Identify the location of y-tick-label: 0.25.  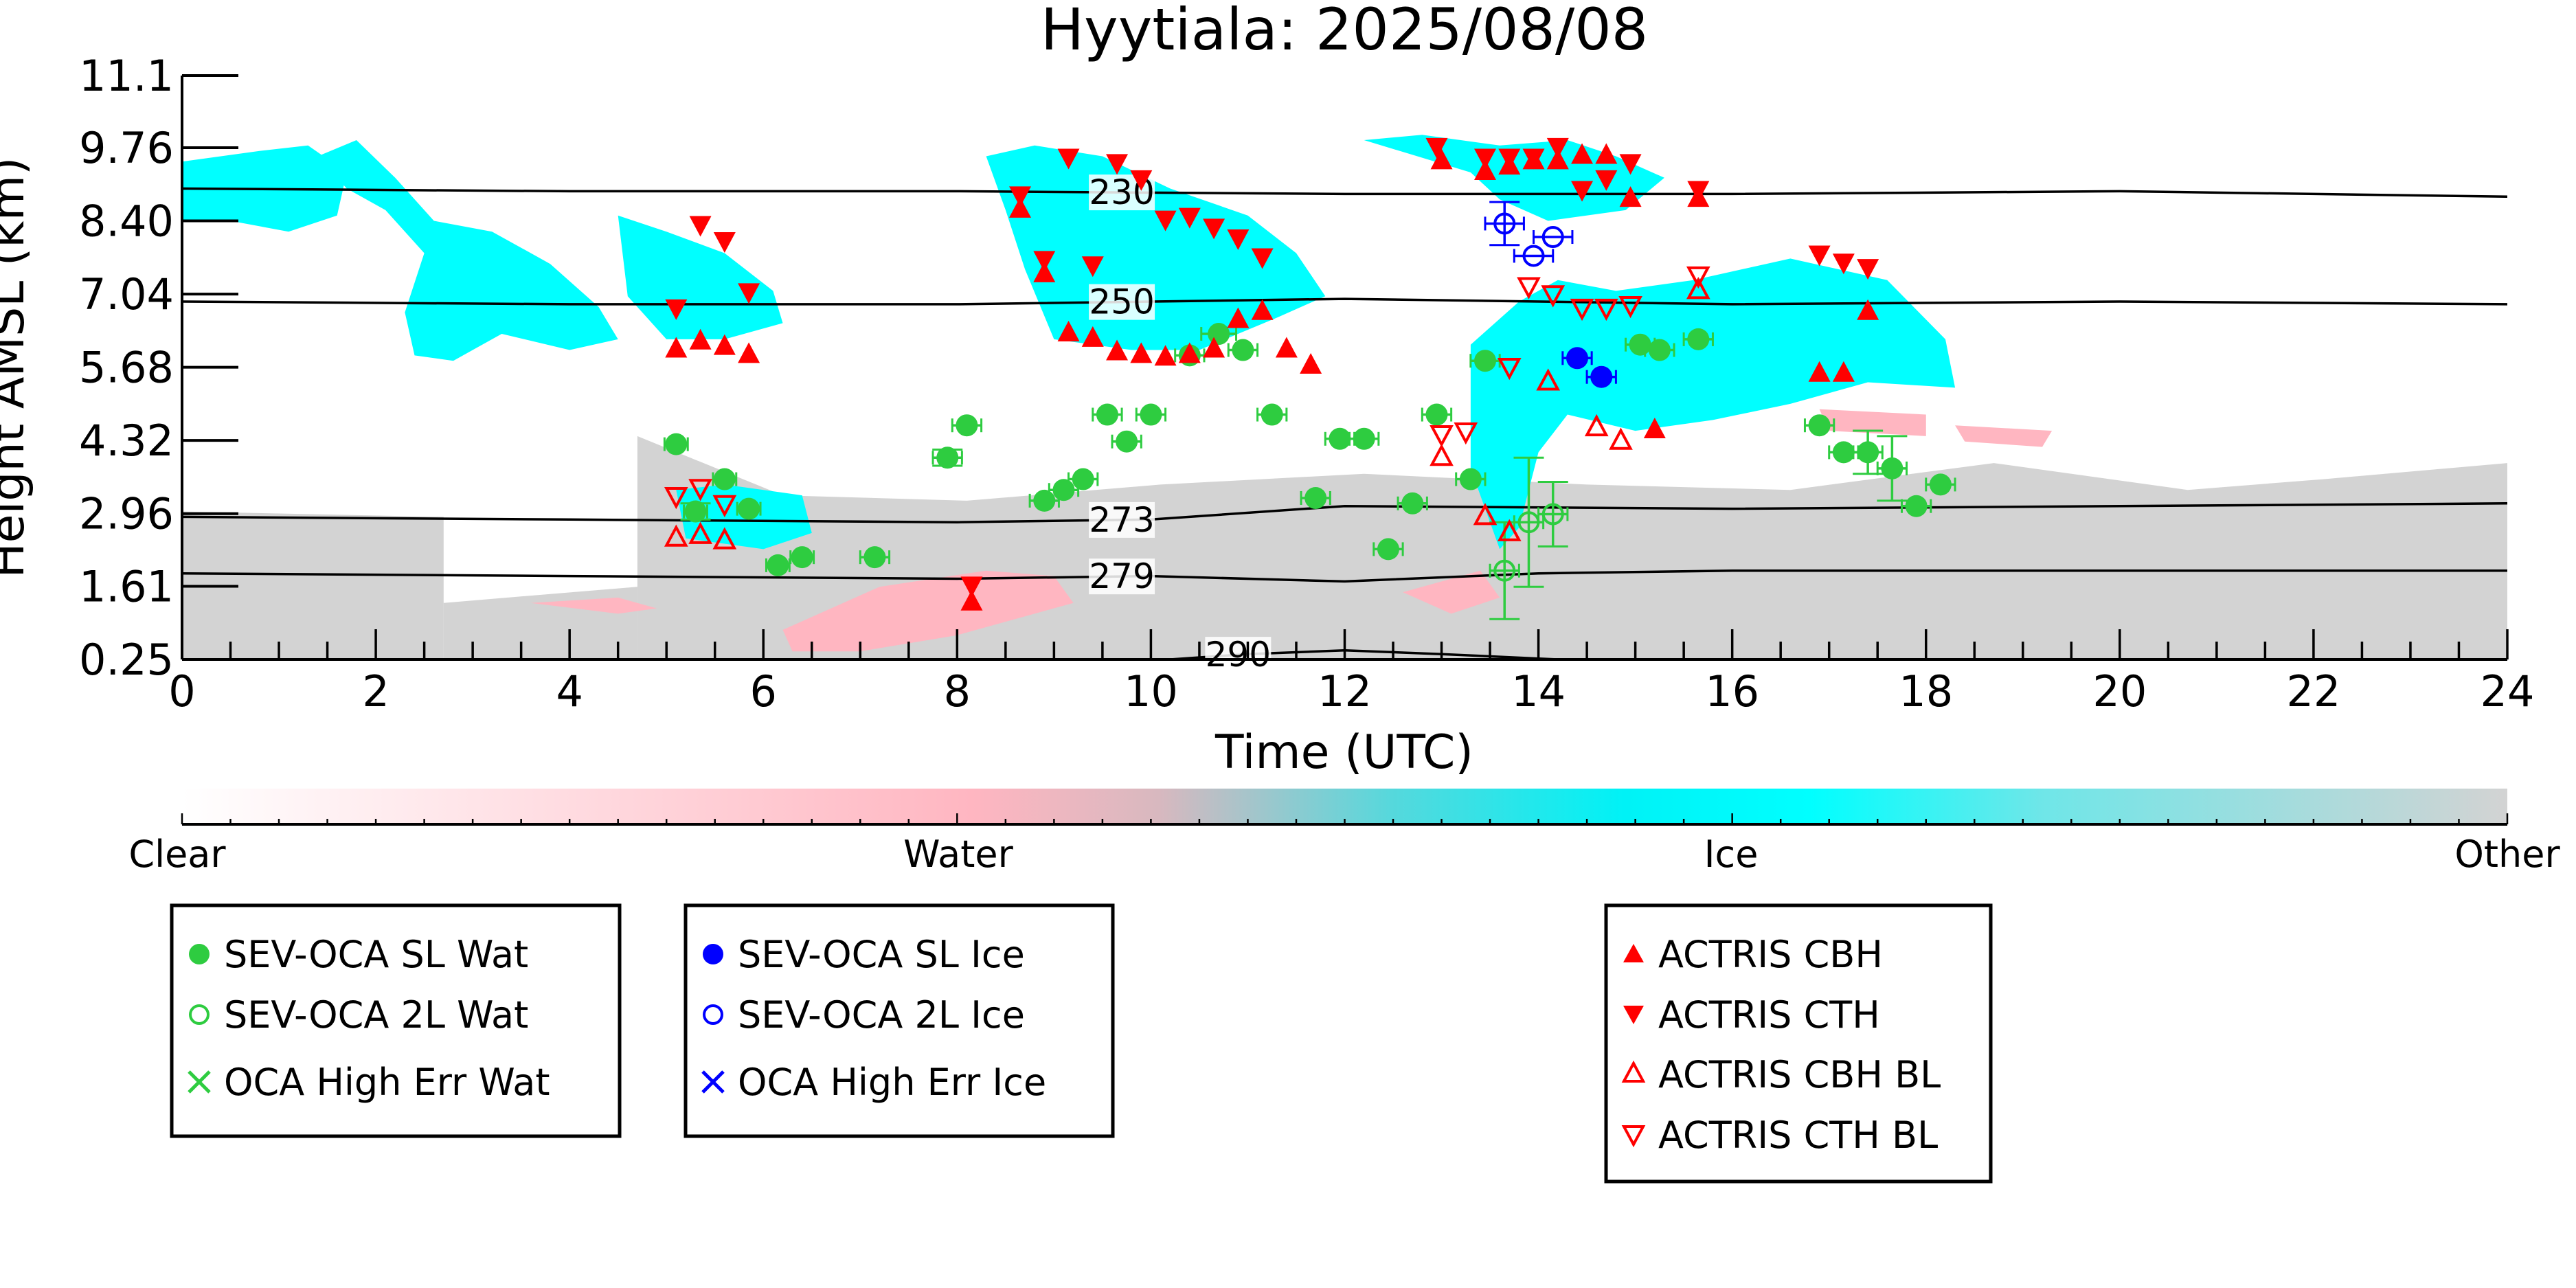
(126, 660).